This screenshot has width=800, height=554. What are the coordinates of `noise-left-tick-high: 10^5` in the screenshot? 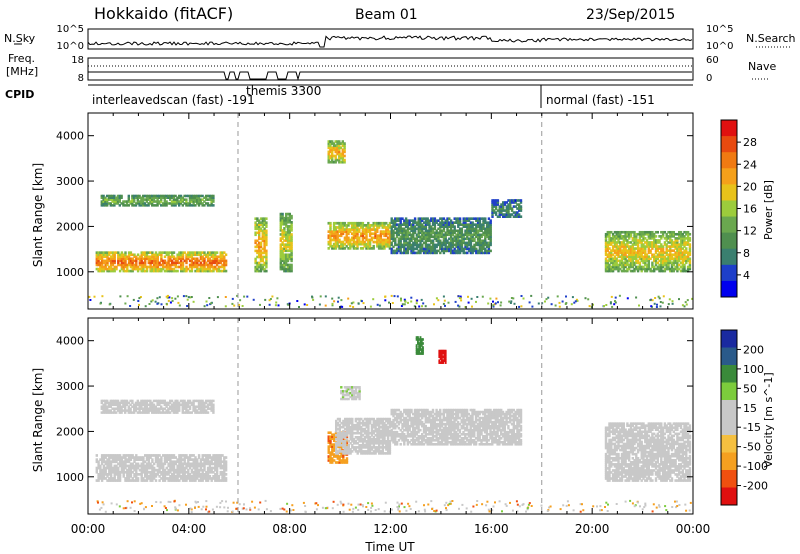 It's located at (70, 29).